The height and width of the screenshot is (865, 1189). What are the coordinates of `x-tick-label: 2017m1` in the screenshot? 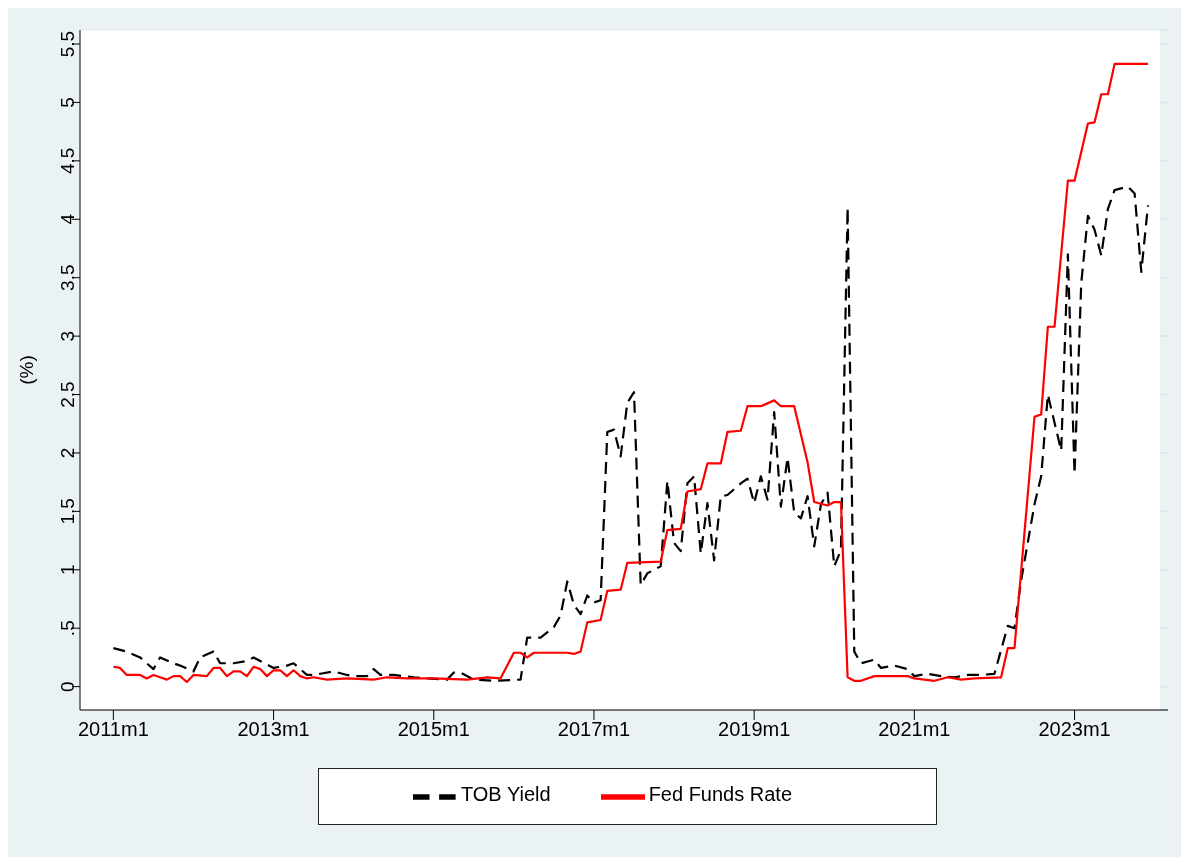 It's located at (594, 729).